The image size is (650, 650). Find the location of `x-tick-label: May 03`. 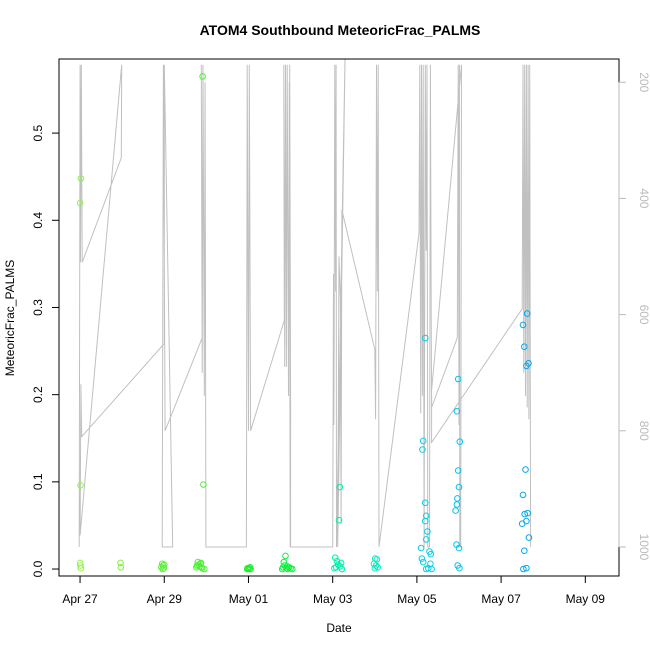

x-tick-label: May 03 is located at coordinates (333, 599).